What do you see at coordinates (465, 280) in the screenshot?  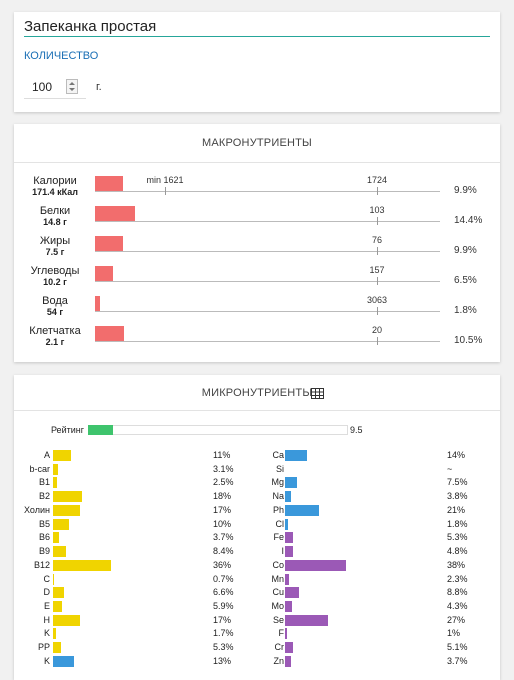 I see `percent: 6.5%` at bounding box center [465, 280].